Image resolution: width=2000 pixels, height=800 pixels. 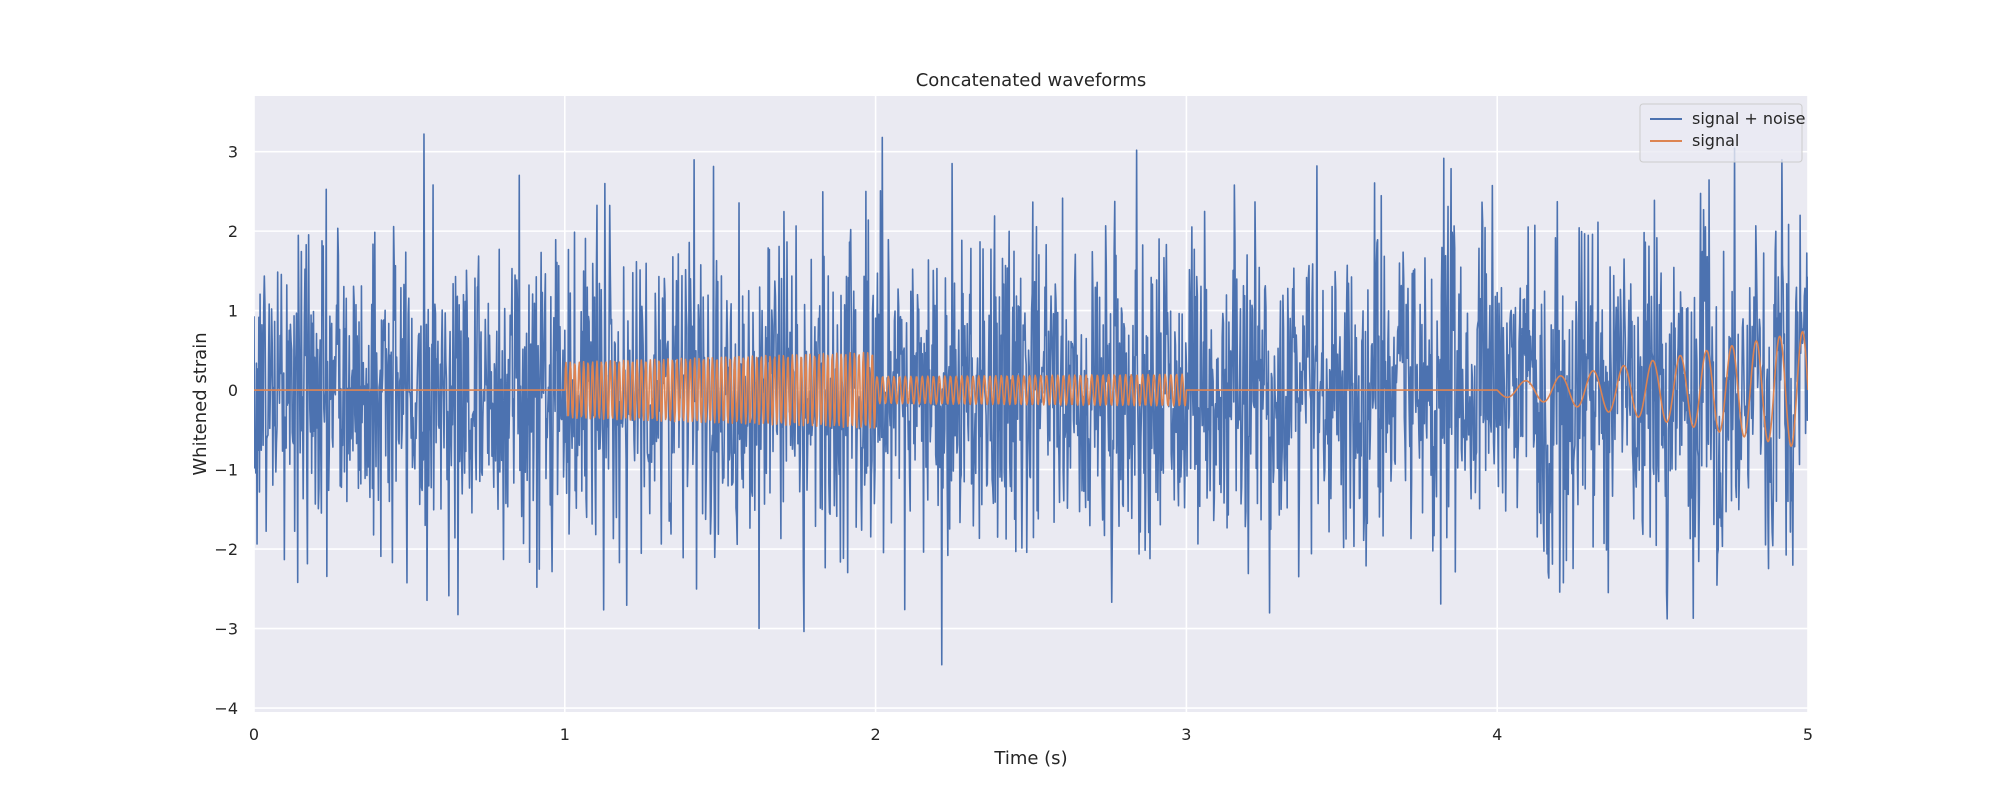 I want to click on legend: signal + noise signal, so click(x=1722, y=133).